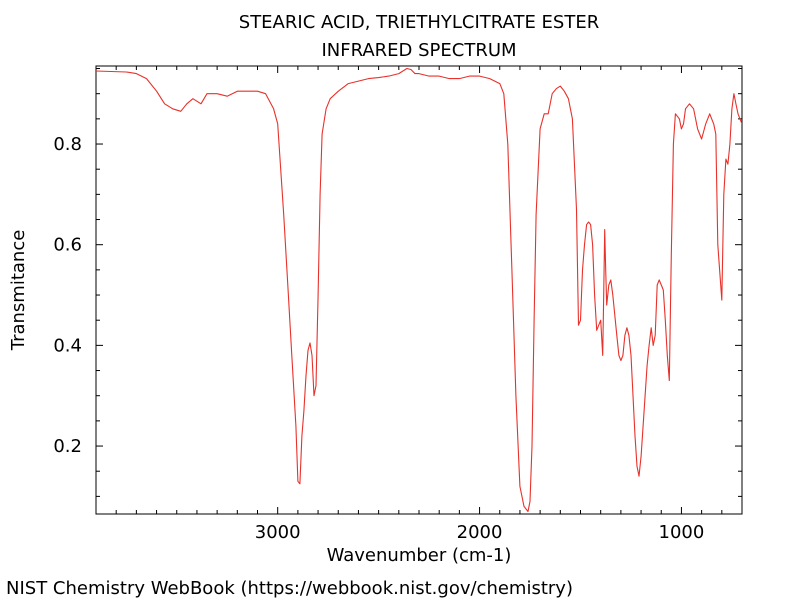 This screenshot has width=800, height=600. What do you see at coordinates (419, 555) in the screenshot?
I see `x-axis-label: Wavenumber (cm-1)` at bounding box center [419, 555].